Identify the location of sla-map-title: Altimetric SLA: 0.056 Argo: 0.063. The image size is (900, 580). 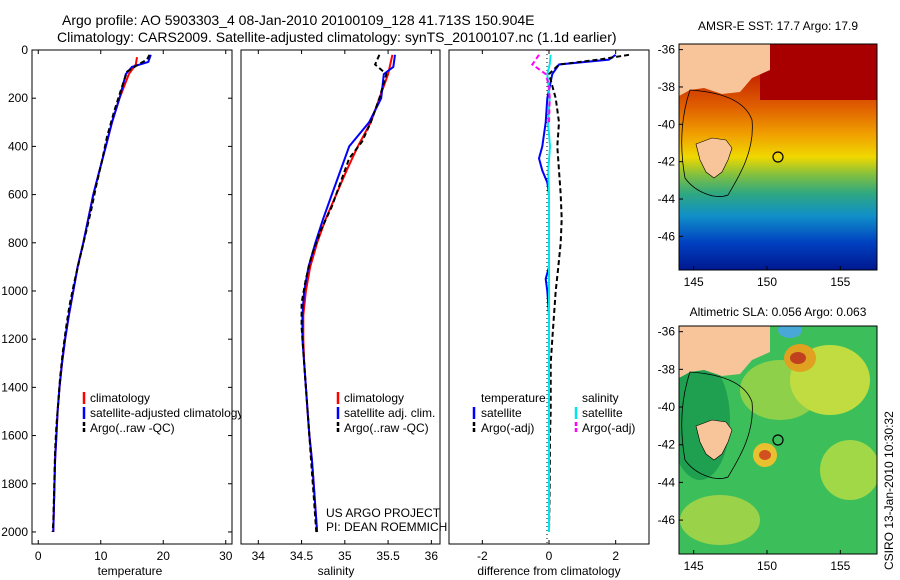
(778, 312).